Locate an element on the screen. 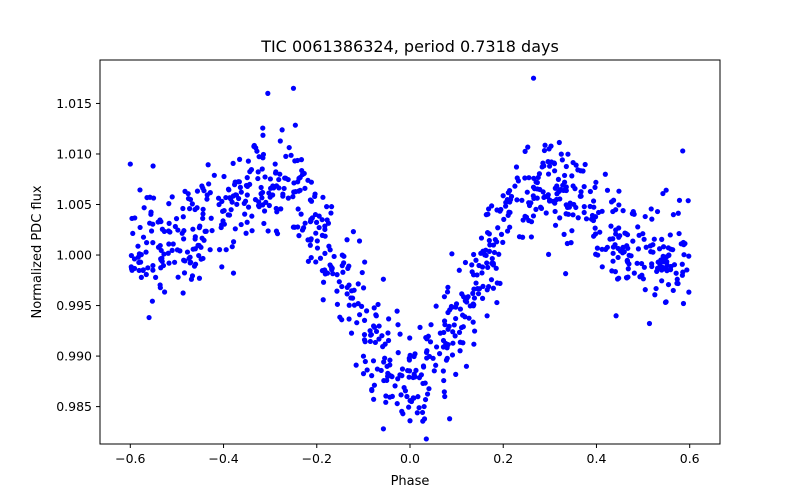 The height and width of the screenshot is (500, 800). x-tick-label: 0.6 is located at coordinates (690, 458).